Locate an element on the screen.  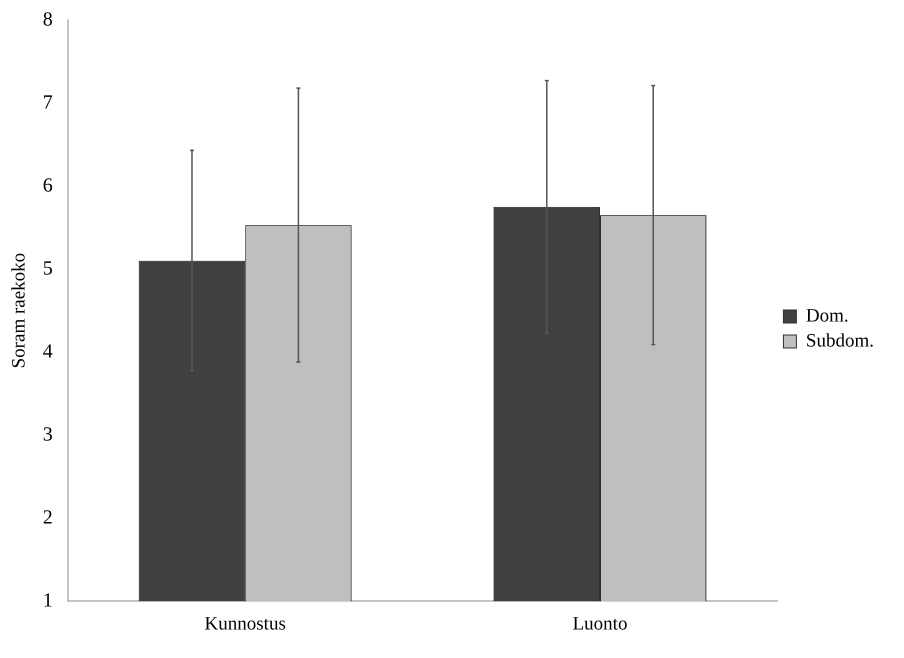
y-tick-label: 1 is located at coordinates (47, 600).